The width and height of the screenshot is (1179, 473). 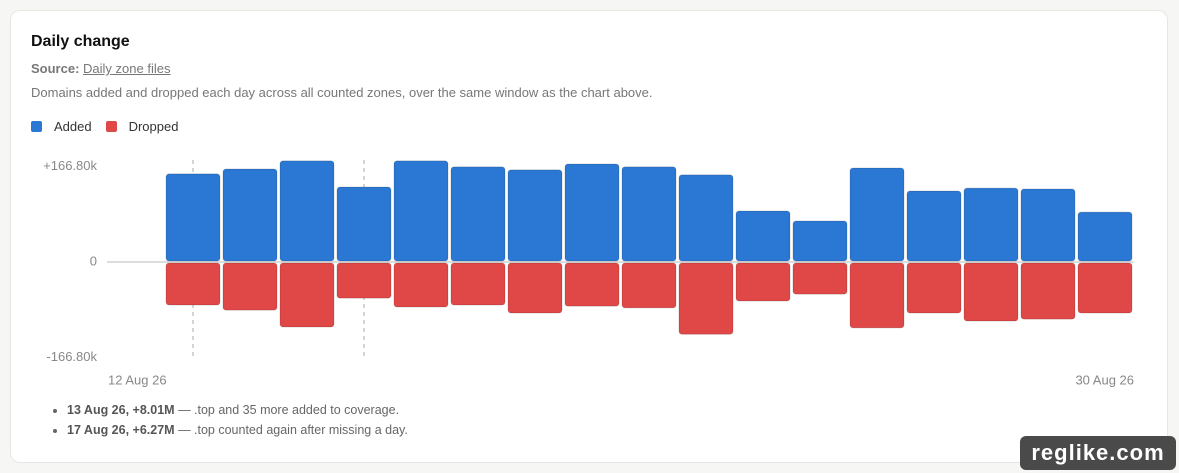 What do you see at coordinates (70, 165) in the screenshot?
I see `y-tick-label: +166.80k` at bounding box center [70, 165].